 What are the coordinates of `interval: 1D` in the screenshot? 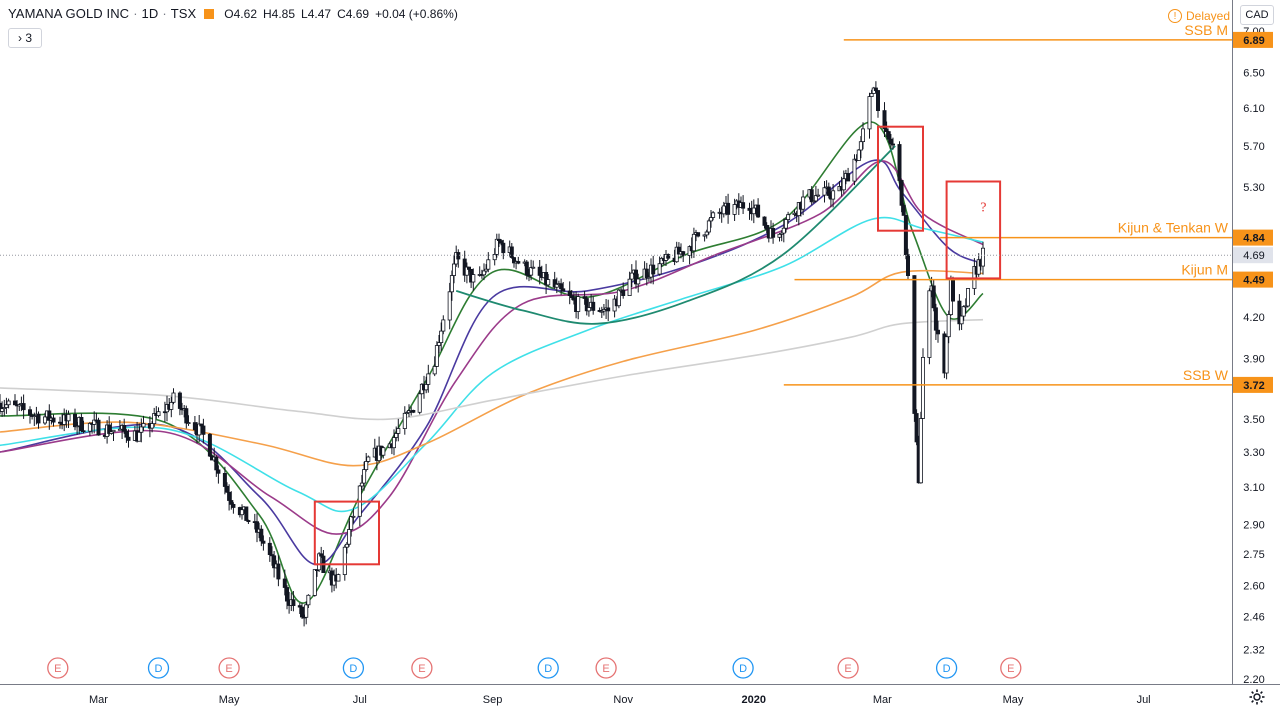 It's located at (150, 13).